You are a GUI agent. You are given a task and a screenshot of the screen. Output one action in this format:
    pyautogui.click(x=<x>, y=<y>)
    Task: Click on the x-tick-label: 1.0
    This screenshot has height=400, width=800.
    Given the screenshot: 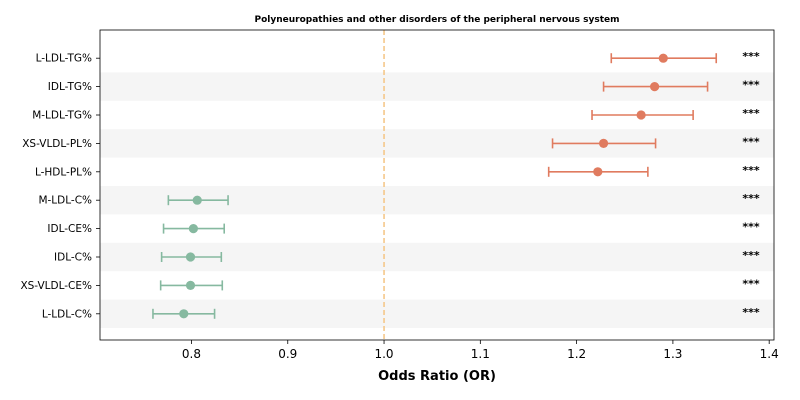 What is the action you would take?
    pyautogui.click(x=383, y=354)
    